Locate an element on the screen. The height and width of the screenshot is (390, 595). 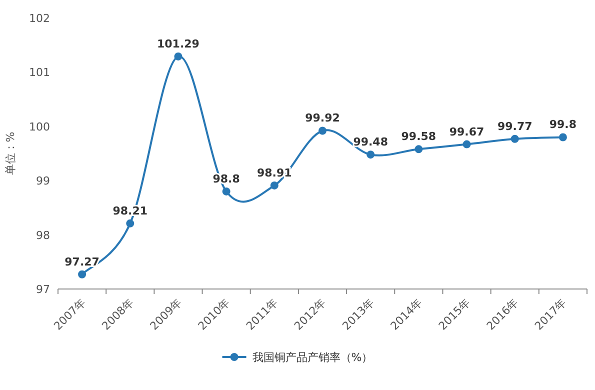
y-tick-label: 101 is located at coordinates (39, 73).